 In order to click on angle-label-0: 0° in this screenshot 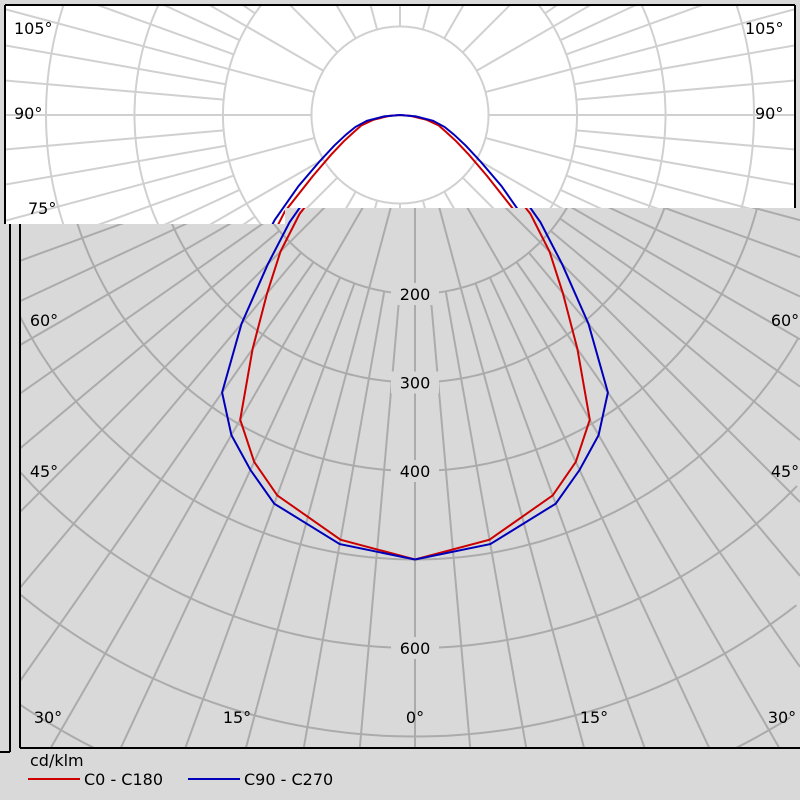, I will do `click(415, 717)`.